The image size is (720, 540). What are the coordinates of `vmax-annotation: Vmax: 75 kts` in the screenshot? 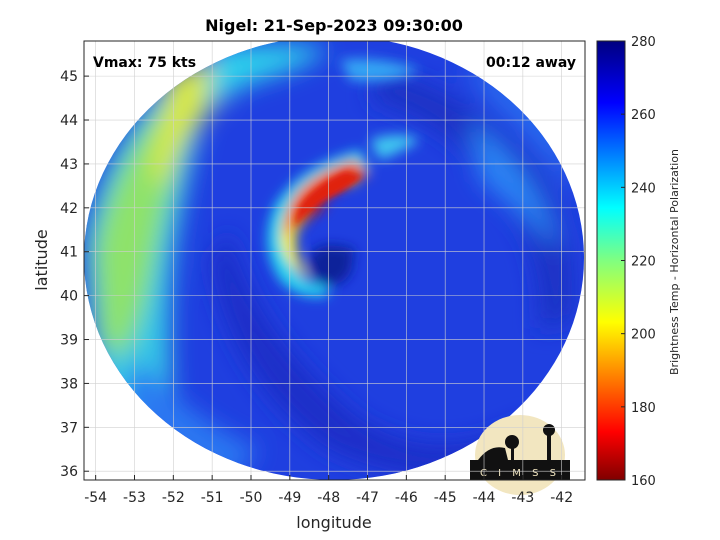 It's located at (144, 63).